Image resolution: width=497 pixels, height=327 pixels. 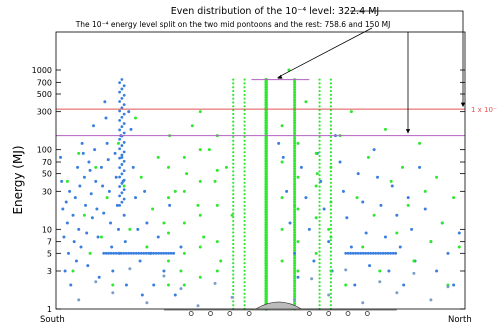 I want to click on y-tick-label: 7, so click(x=49, y=242).